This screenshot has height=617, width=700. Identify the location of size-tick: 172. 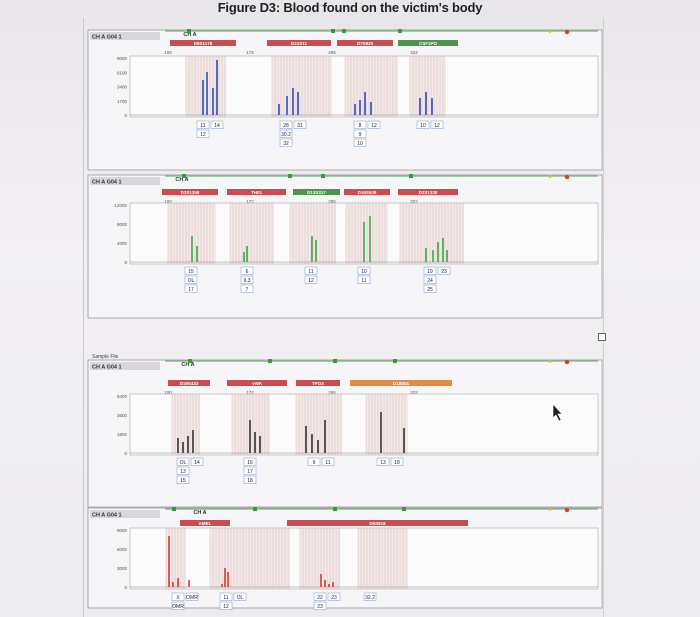
(250, 52).